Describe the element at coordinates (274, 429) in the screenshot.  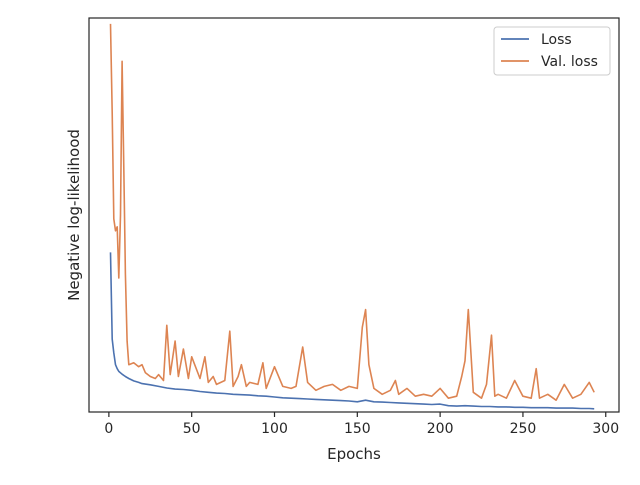
I see `x-tick-label: 100` at that location.